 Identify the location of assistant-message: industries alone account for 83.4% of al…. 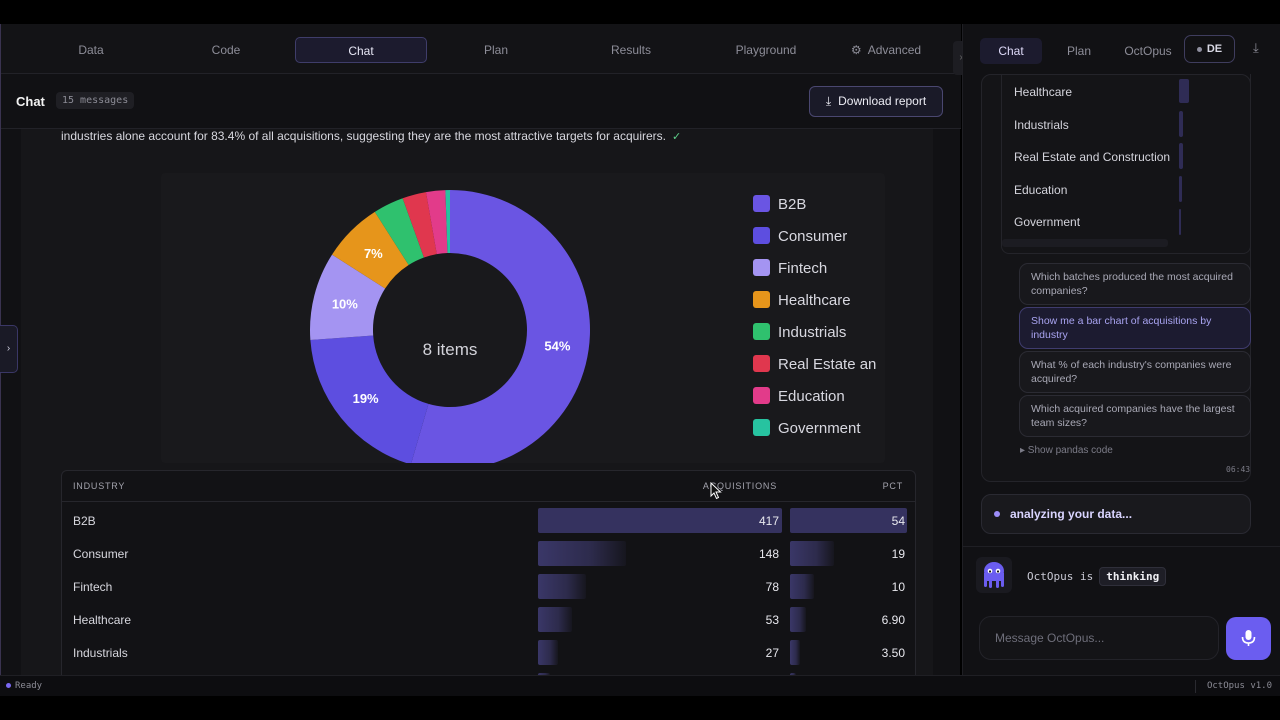
(371, 136).